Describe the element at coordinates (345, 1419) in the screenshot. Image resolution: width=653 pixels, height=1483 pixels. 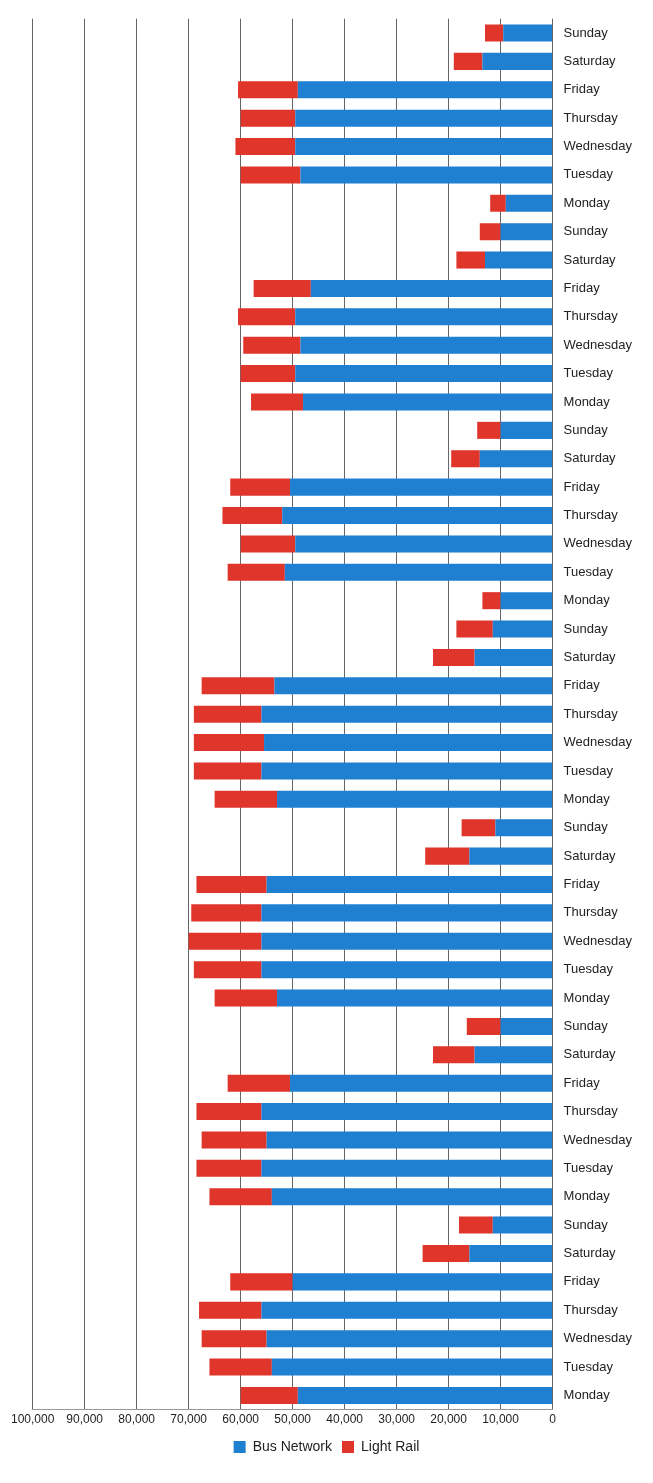
I see `x-tick-label: 40,000` at that location.